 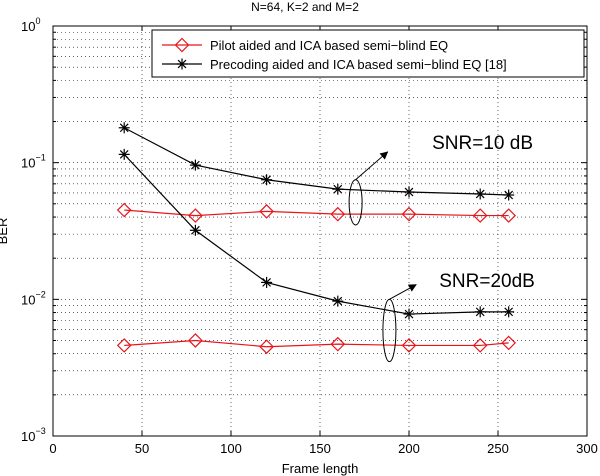 I want to click on x-tick-label: 300, so click(x=587, y=448).